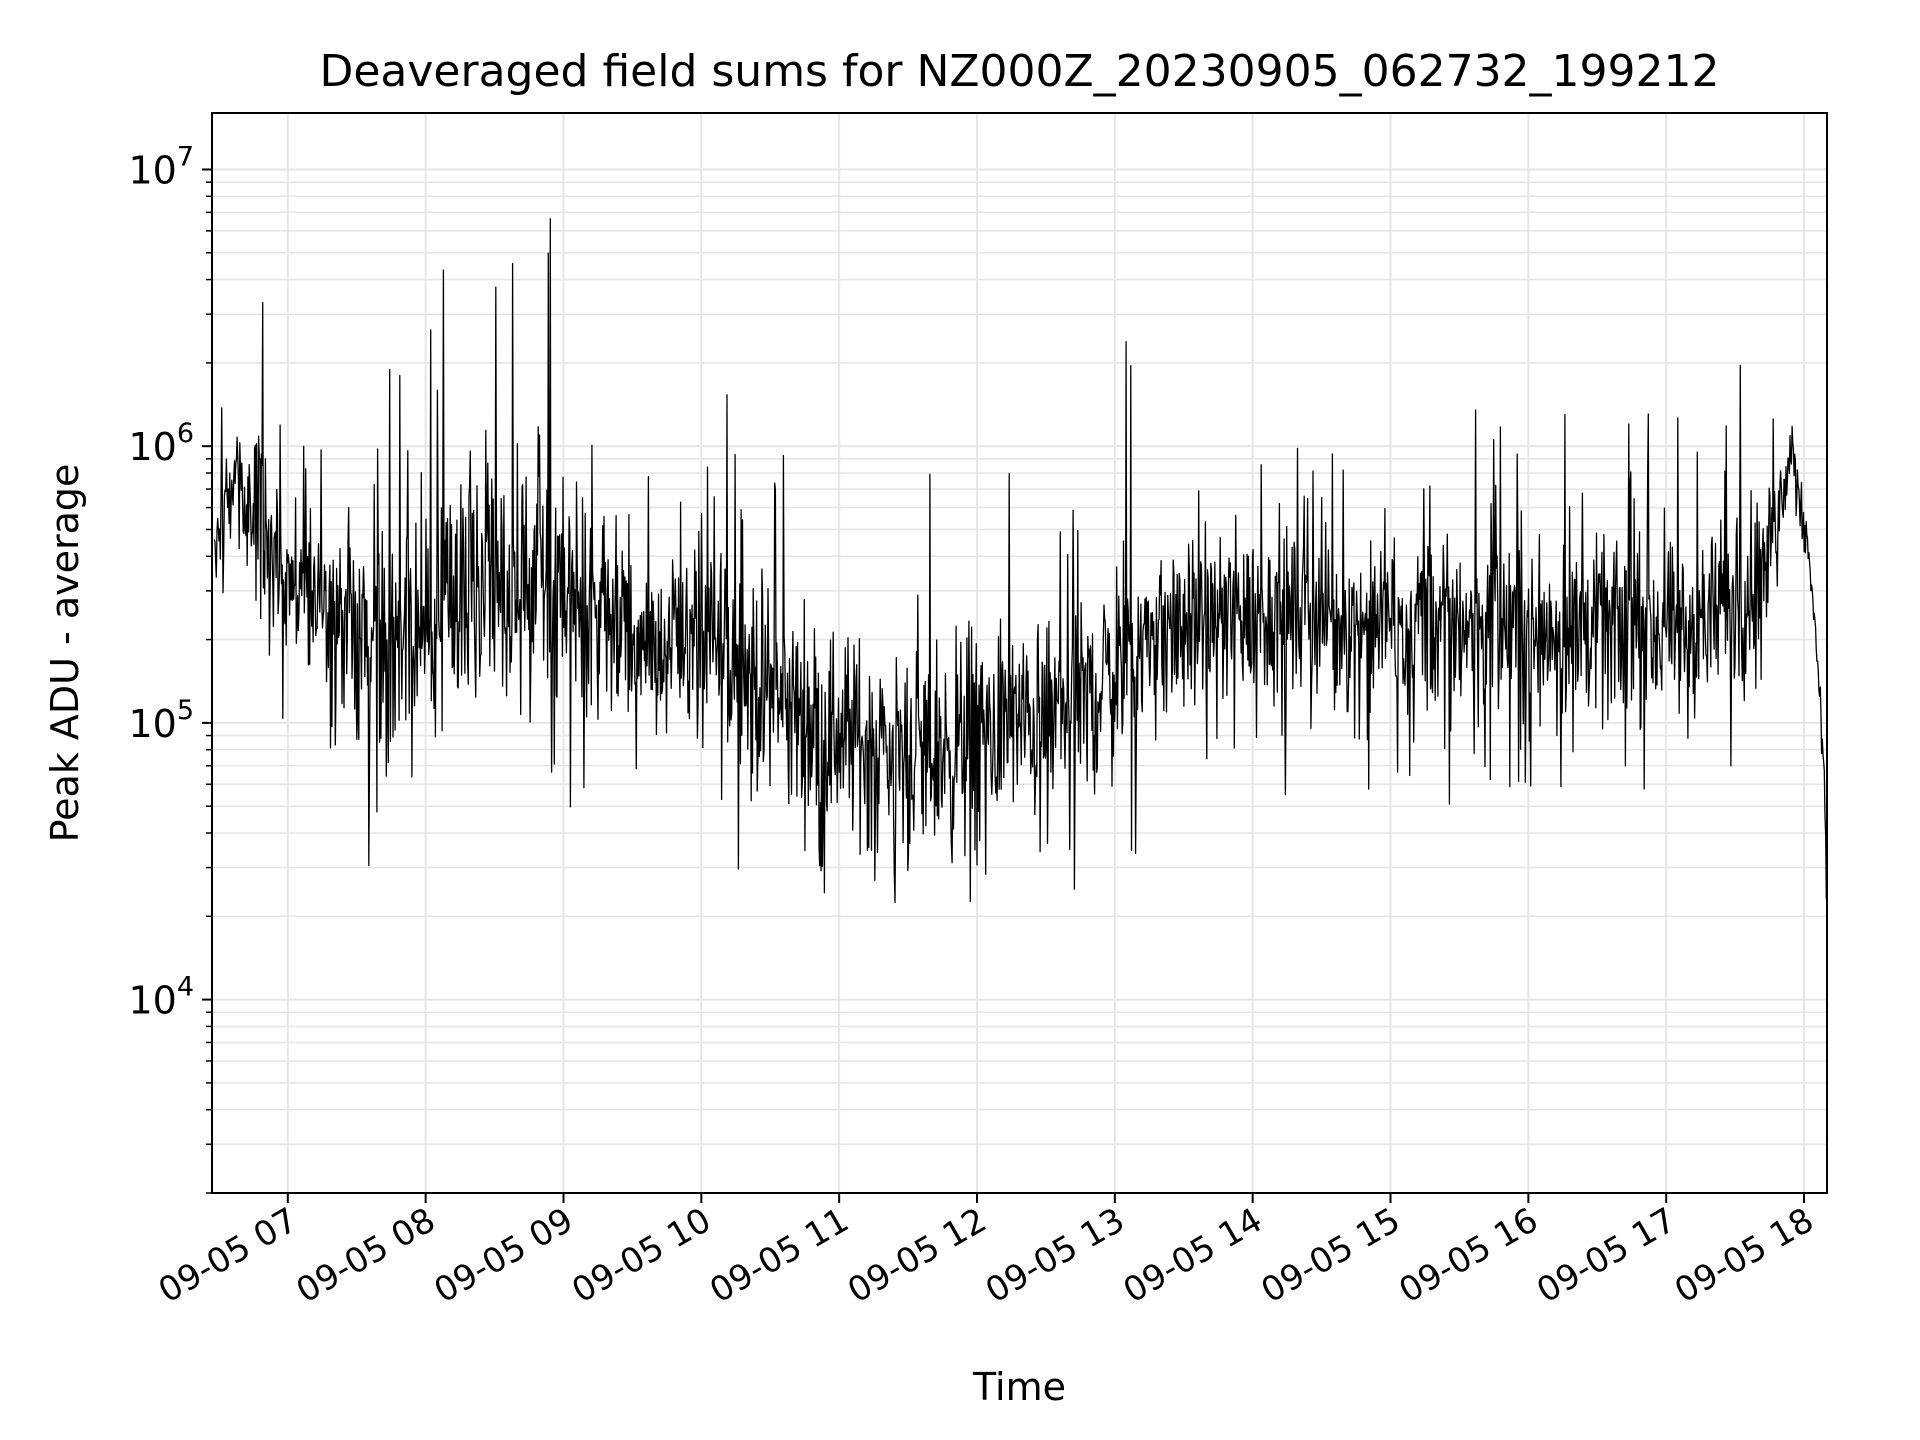 The width and height of the screenshot is (1920, 1440). Describe the element at coordinates (185, 710) in the screenshot. I see `y-tick-exponent: 5` at that location.